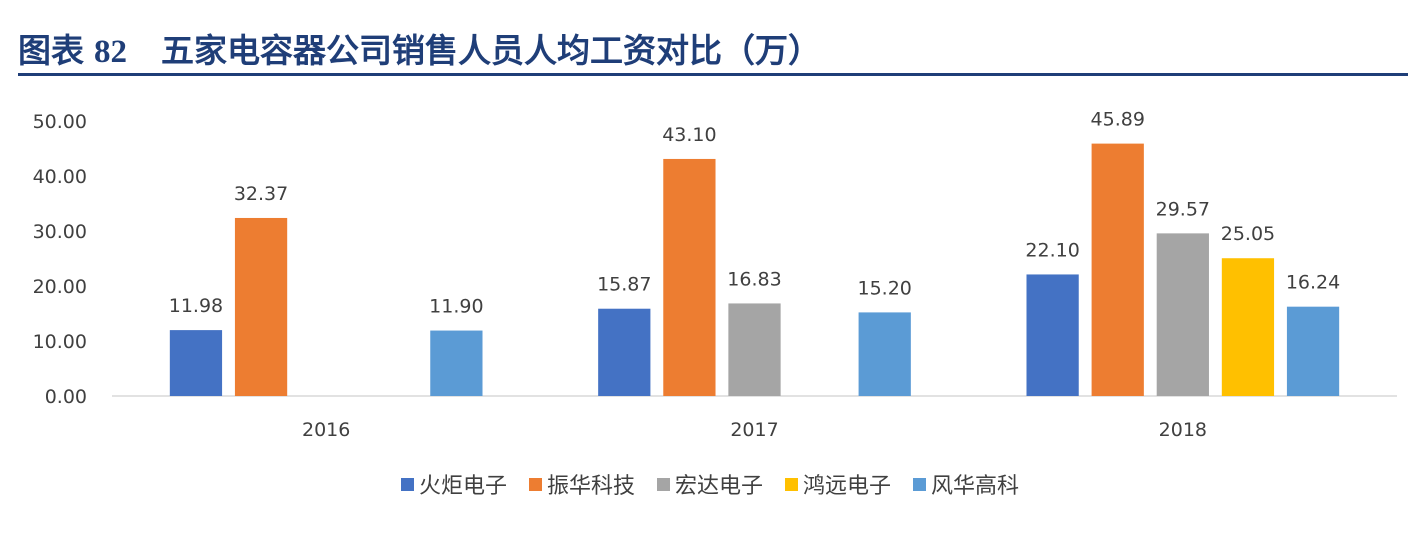 The width and height of the screenshot is (1420, 538). I want to click on legend-item: 火炬电子, so click(453, 484).